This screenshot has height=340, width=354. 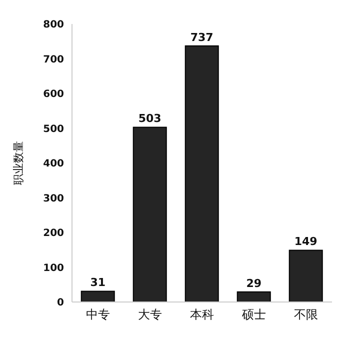 What do you see at coordinates (150, 315) in the screenshot?
I see `x-tick-label: 大专` at bounding box center [150, 315].